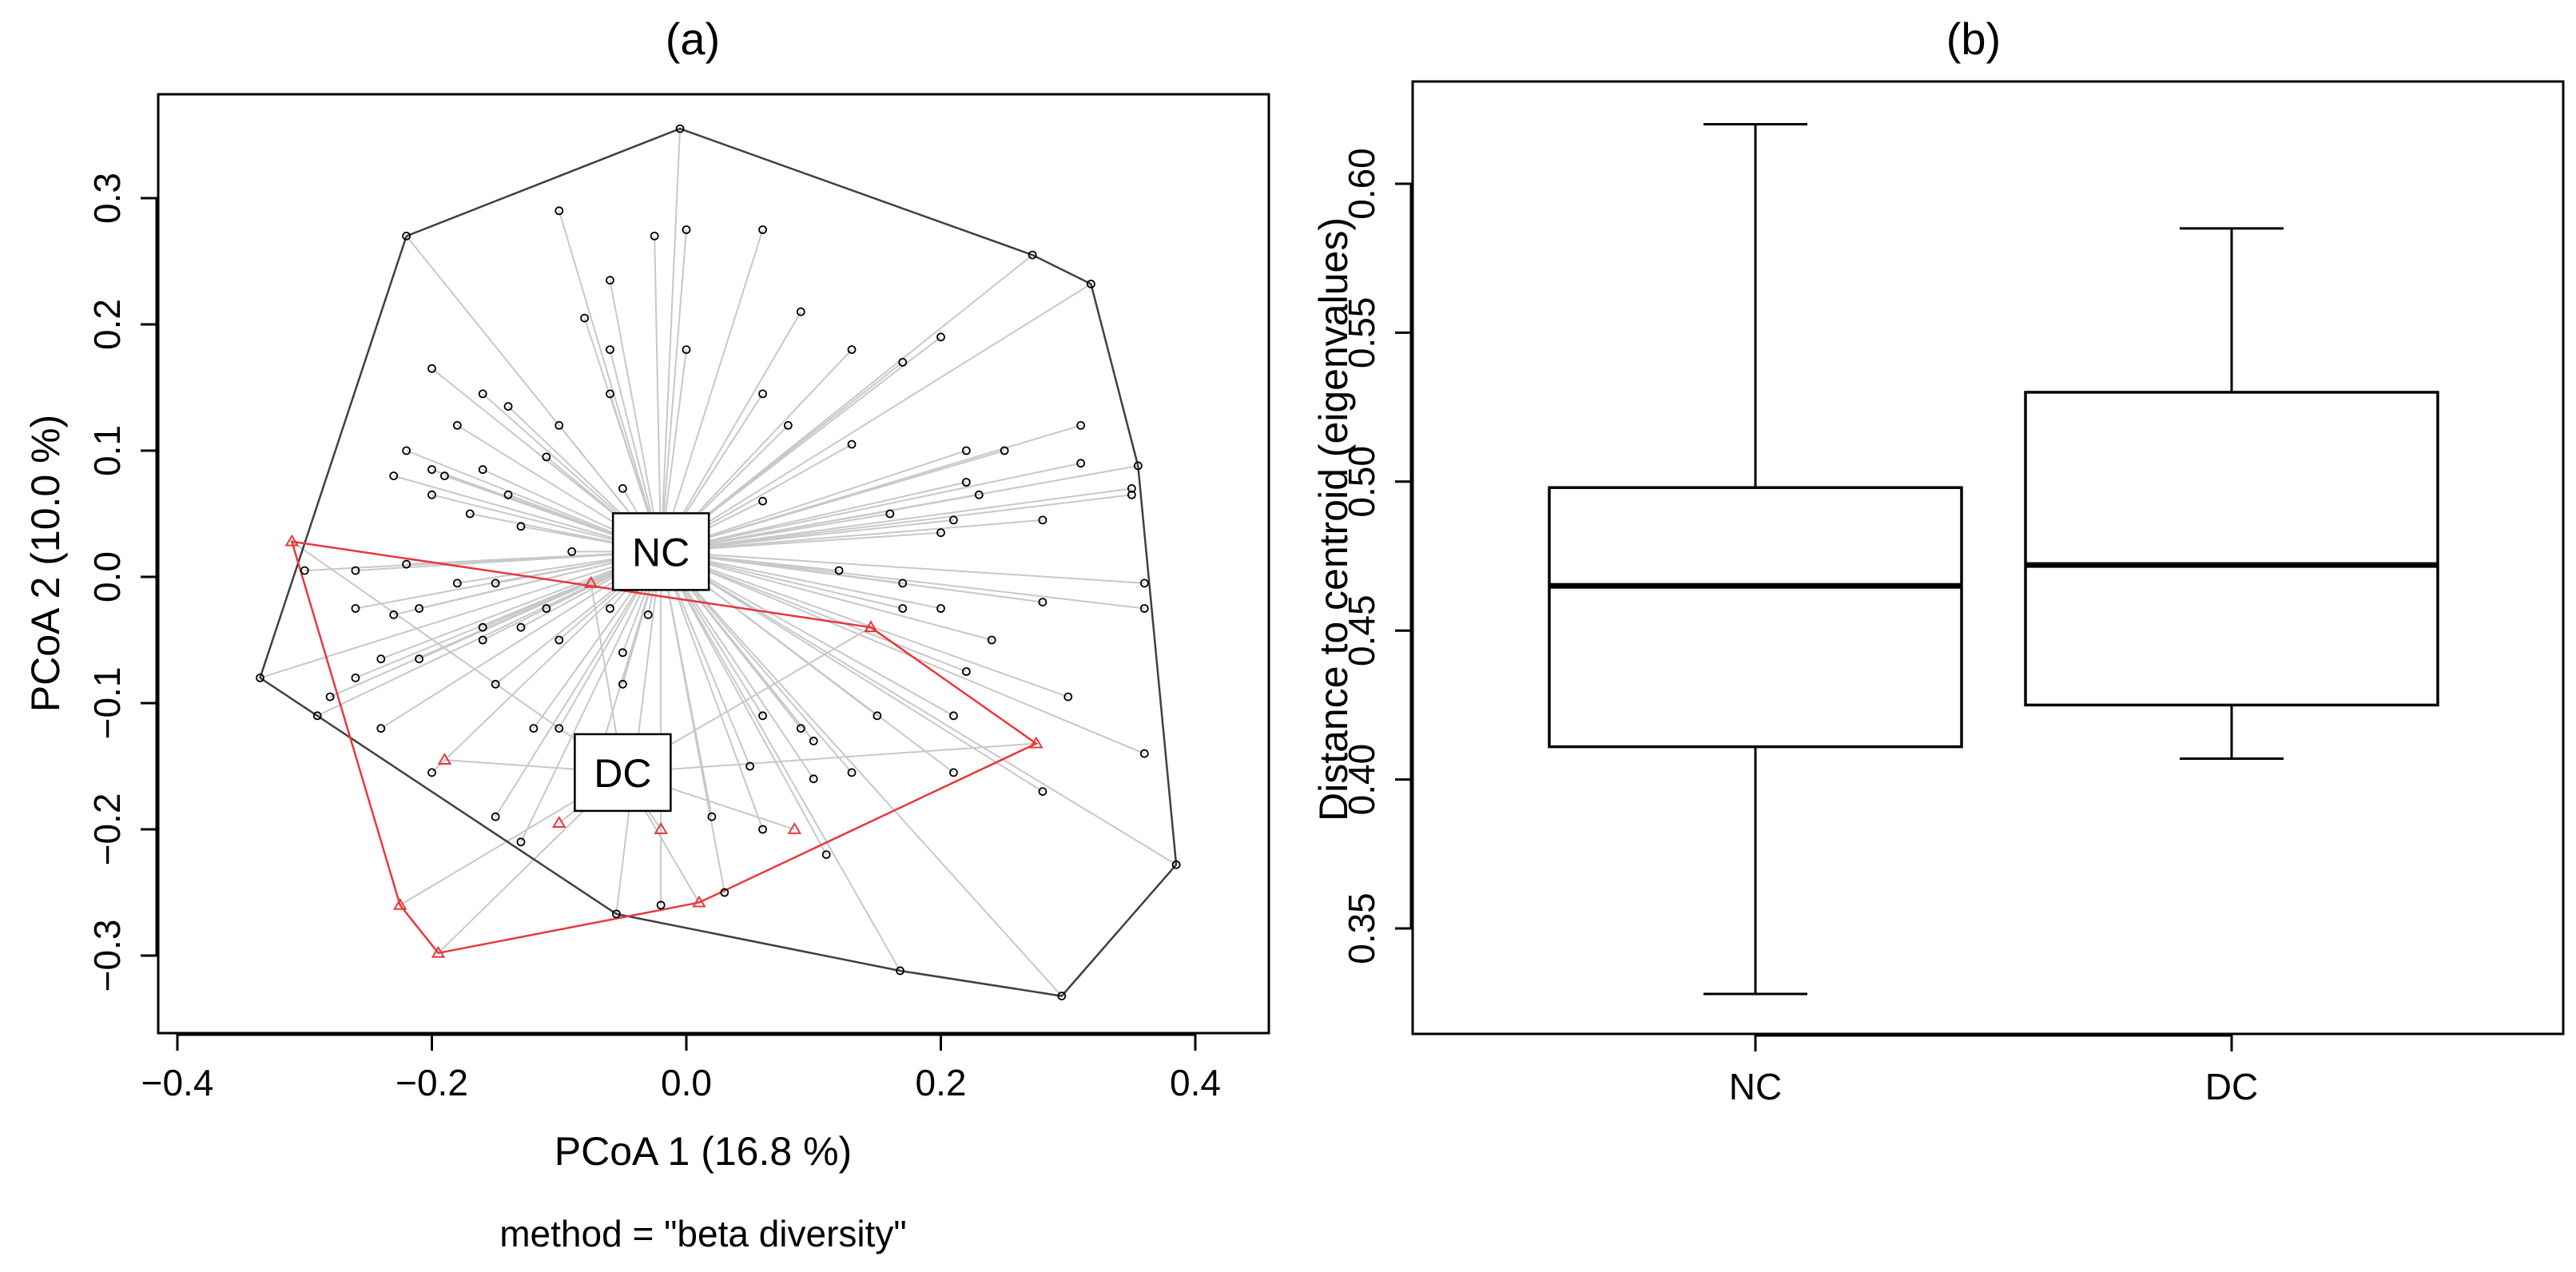 The height and width of the screenshot is (1272, 2576). What do you see at coordinates (107, 576) in the screenshot?
I see `y-tick-label: 0.0` at bounding box center [107, 576].